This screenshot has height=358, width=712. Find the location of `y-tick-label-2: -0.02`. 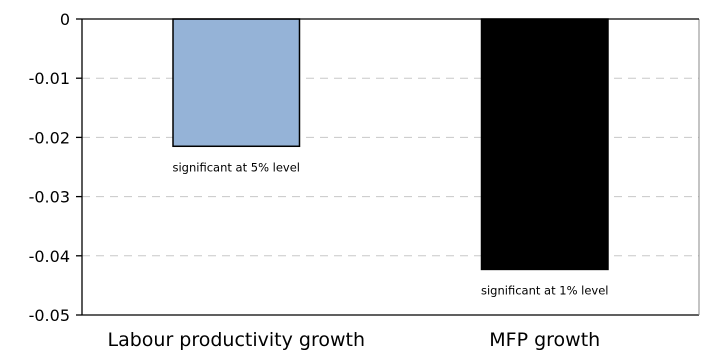

y-tick-label-2: -0.02 is located at coordinates (49, 137).